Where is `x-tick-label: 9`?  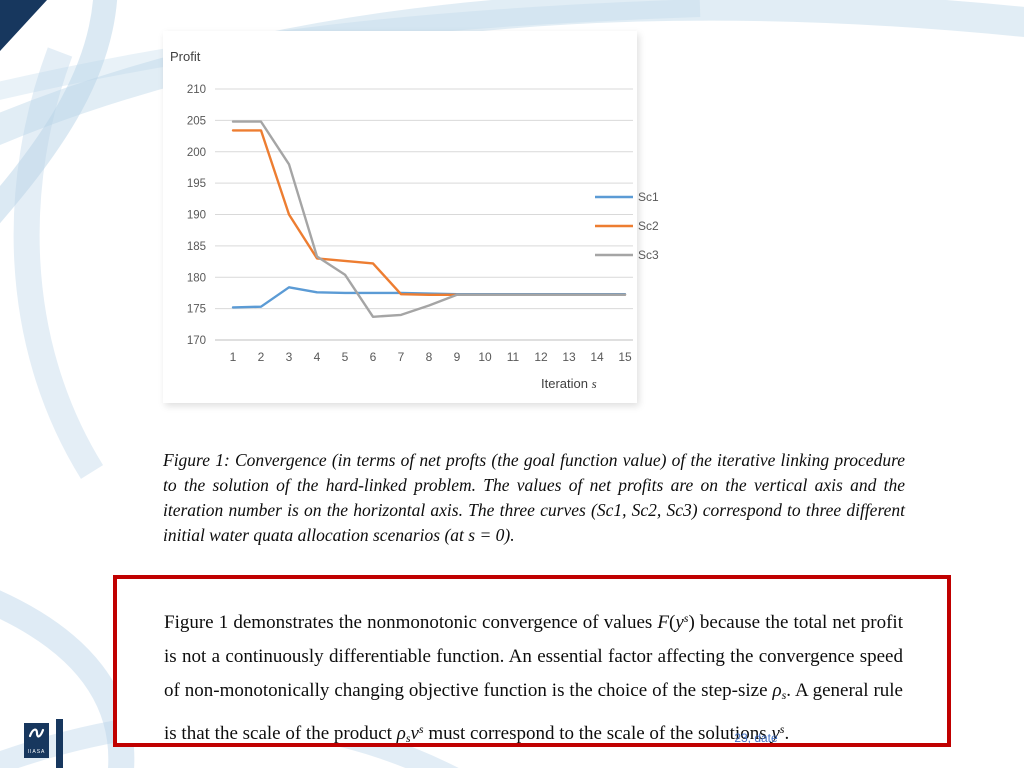
x-tick-label: 9 is located at coordinates (457, 357).